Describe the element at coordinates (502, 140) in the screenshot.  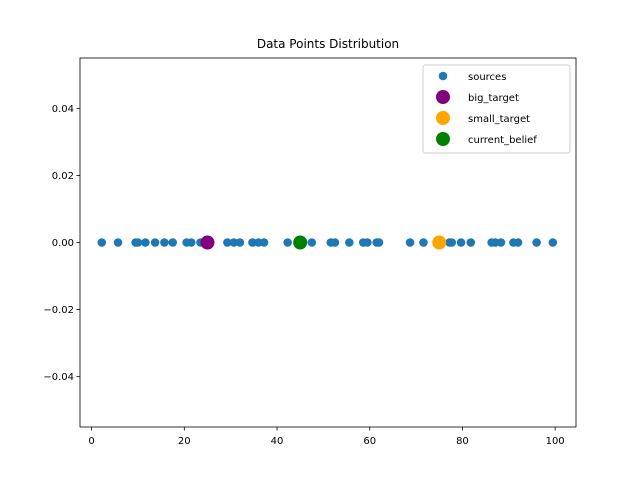
I see `legend-label-current_belief: current_belief` at that location.